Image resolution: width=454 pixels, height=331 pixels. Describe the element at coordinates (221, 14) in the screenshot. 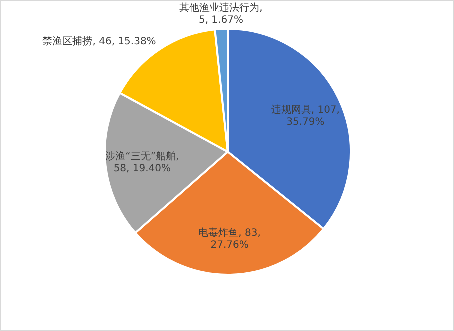

I see `slice-label: 其他渔业违法行为, 5, 1.67%` at that location.